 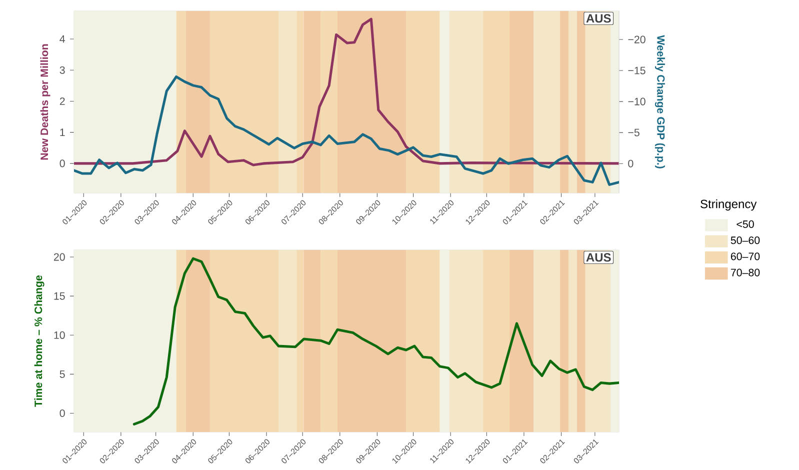 What do you see at coordinates (745, 240) in the screenshot?
I see `legend-label: 50–60` at bounding box center [745, 240].